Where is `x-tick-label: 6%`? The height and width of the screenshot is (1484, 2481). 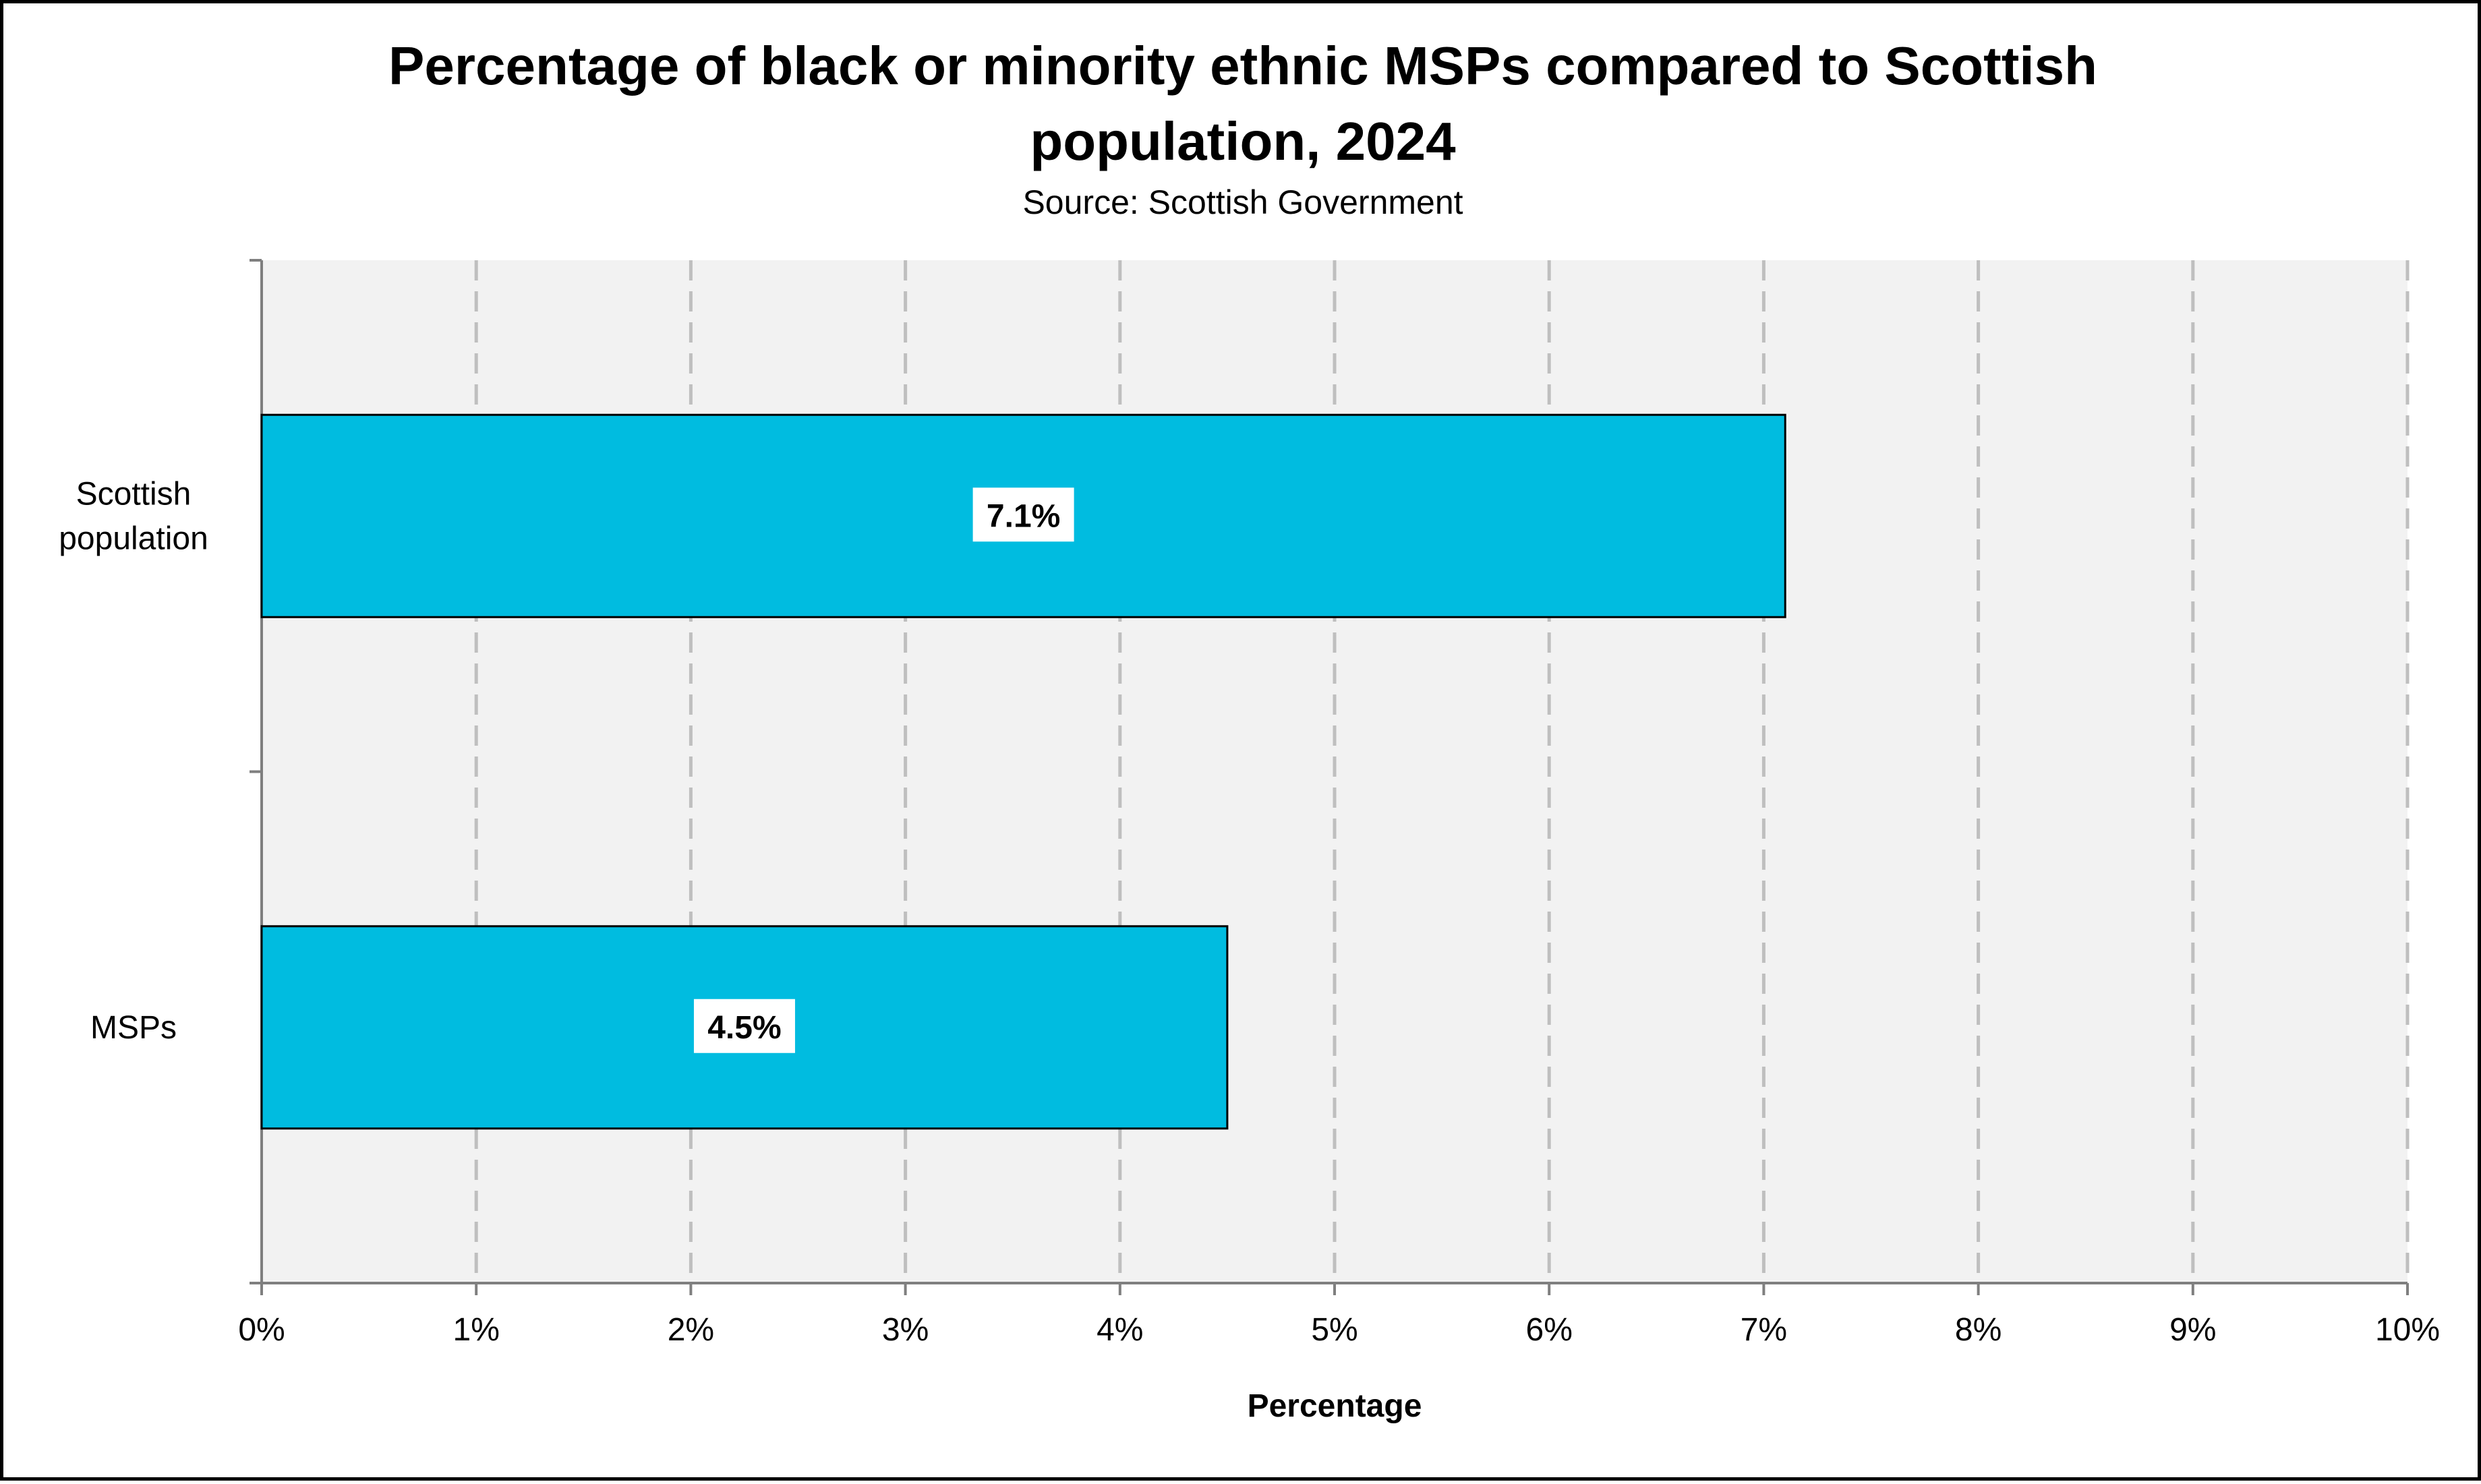
x-tick-label: 6% is located at coordinates (1550, 1330).